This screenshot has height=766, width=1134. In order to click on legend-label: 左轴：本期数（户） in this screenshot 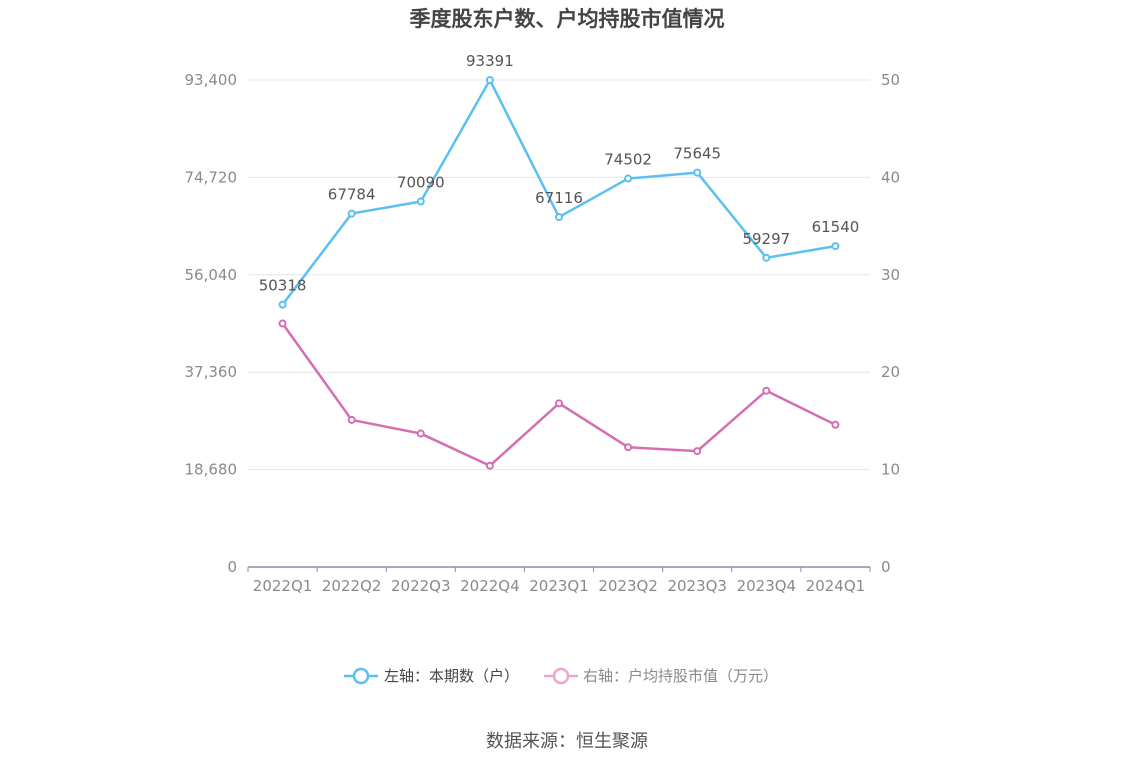, I will do `click(451, 676)`.